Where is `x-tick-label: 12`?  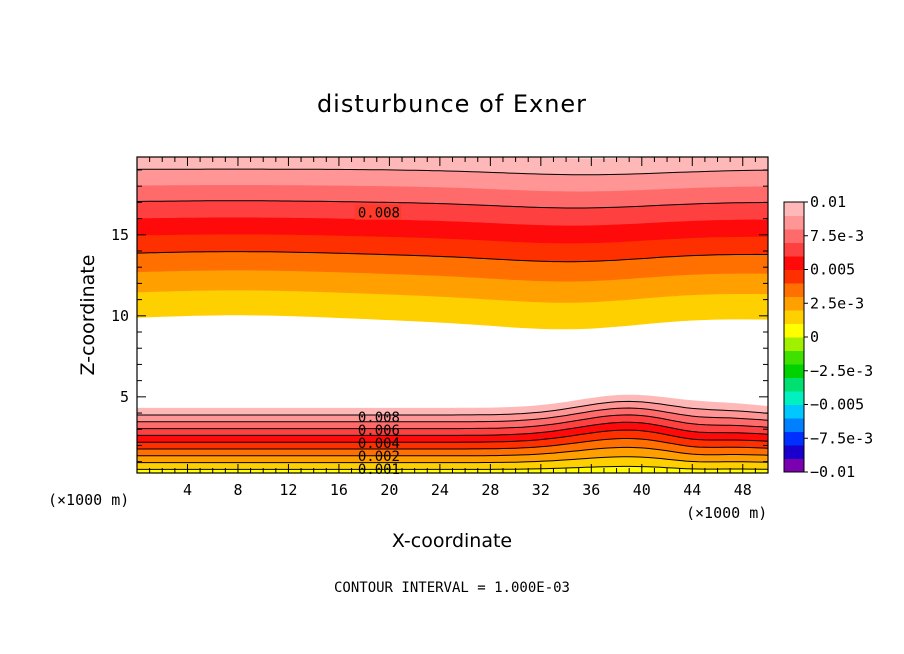
x-tick-label: 12 is located at coordinates (288, 490).